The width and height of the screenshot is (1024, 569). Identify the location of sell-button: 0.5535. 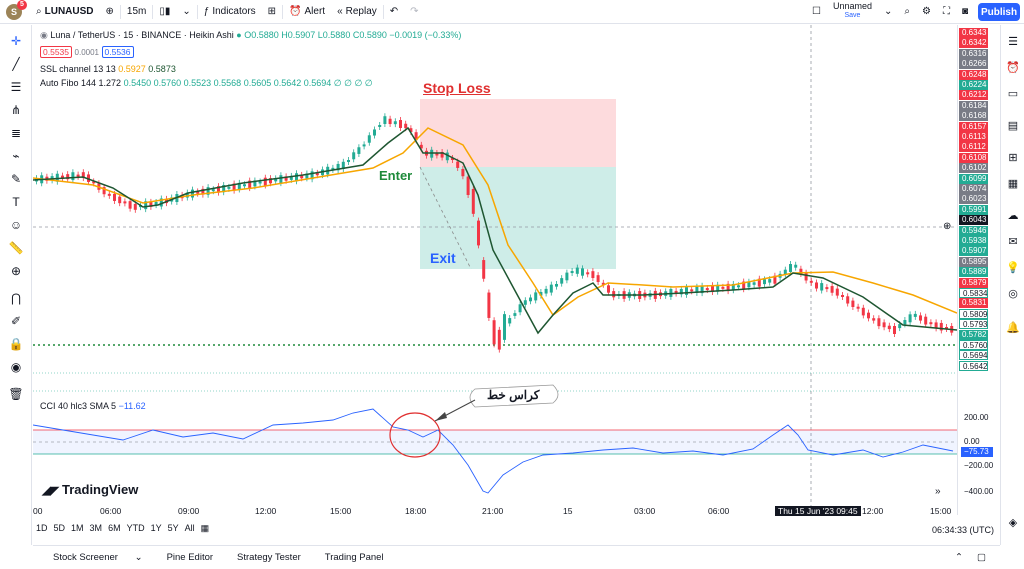
(56, 52).